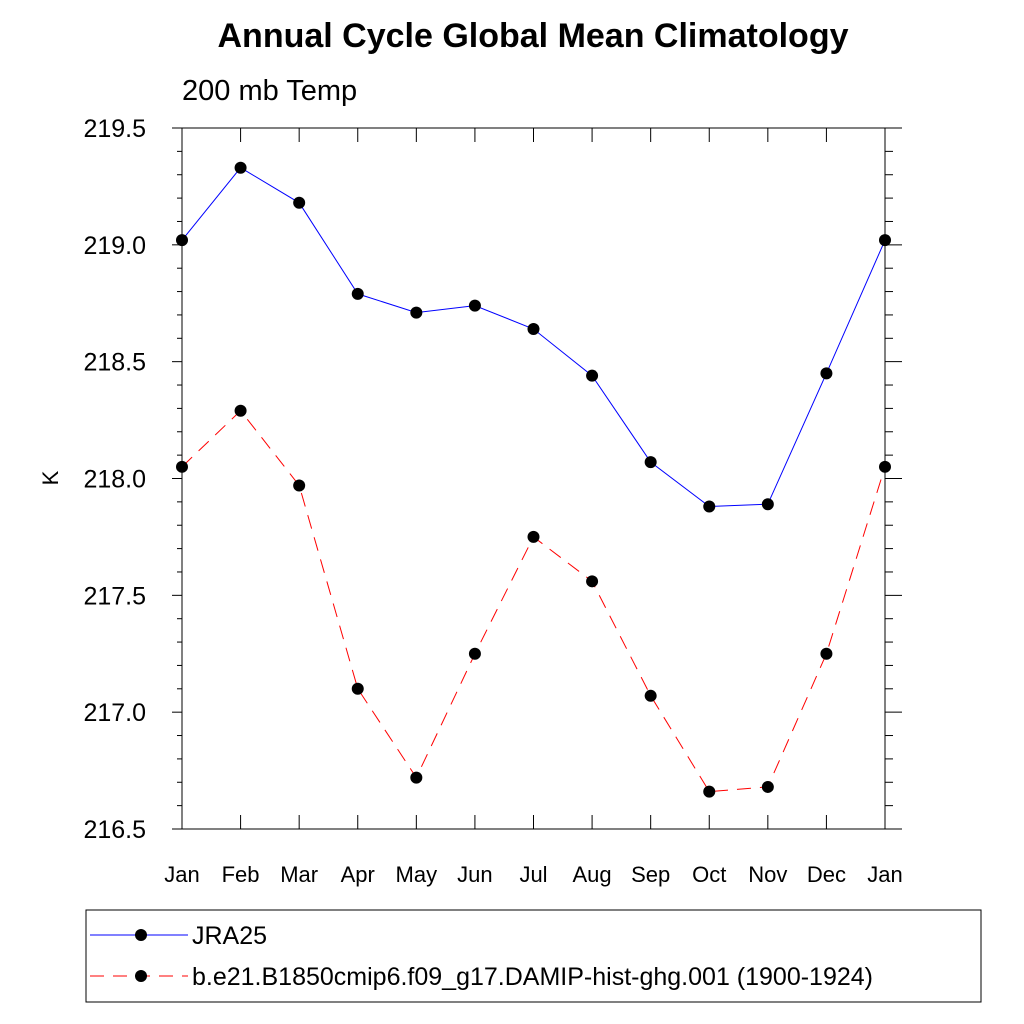 This screenshot has width=1024, height=1024. Describe the element at coordinates (141, 935) in the screenshot. I see `legend-marker-jra25` at that location.